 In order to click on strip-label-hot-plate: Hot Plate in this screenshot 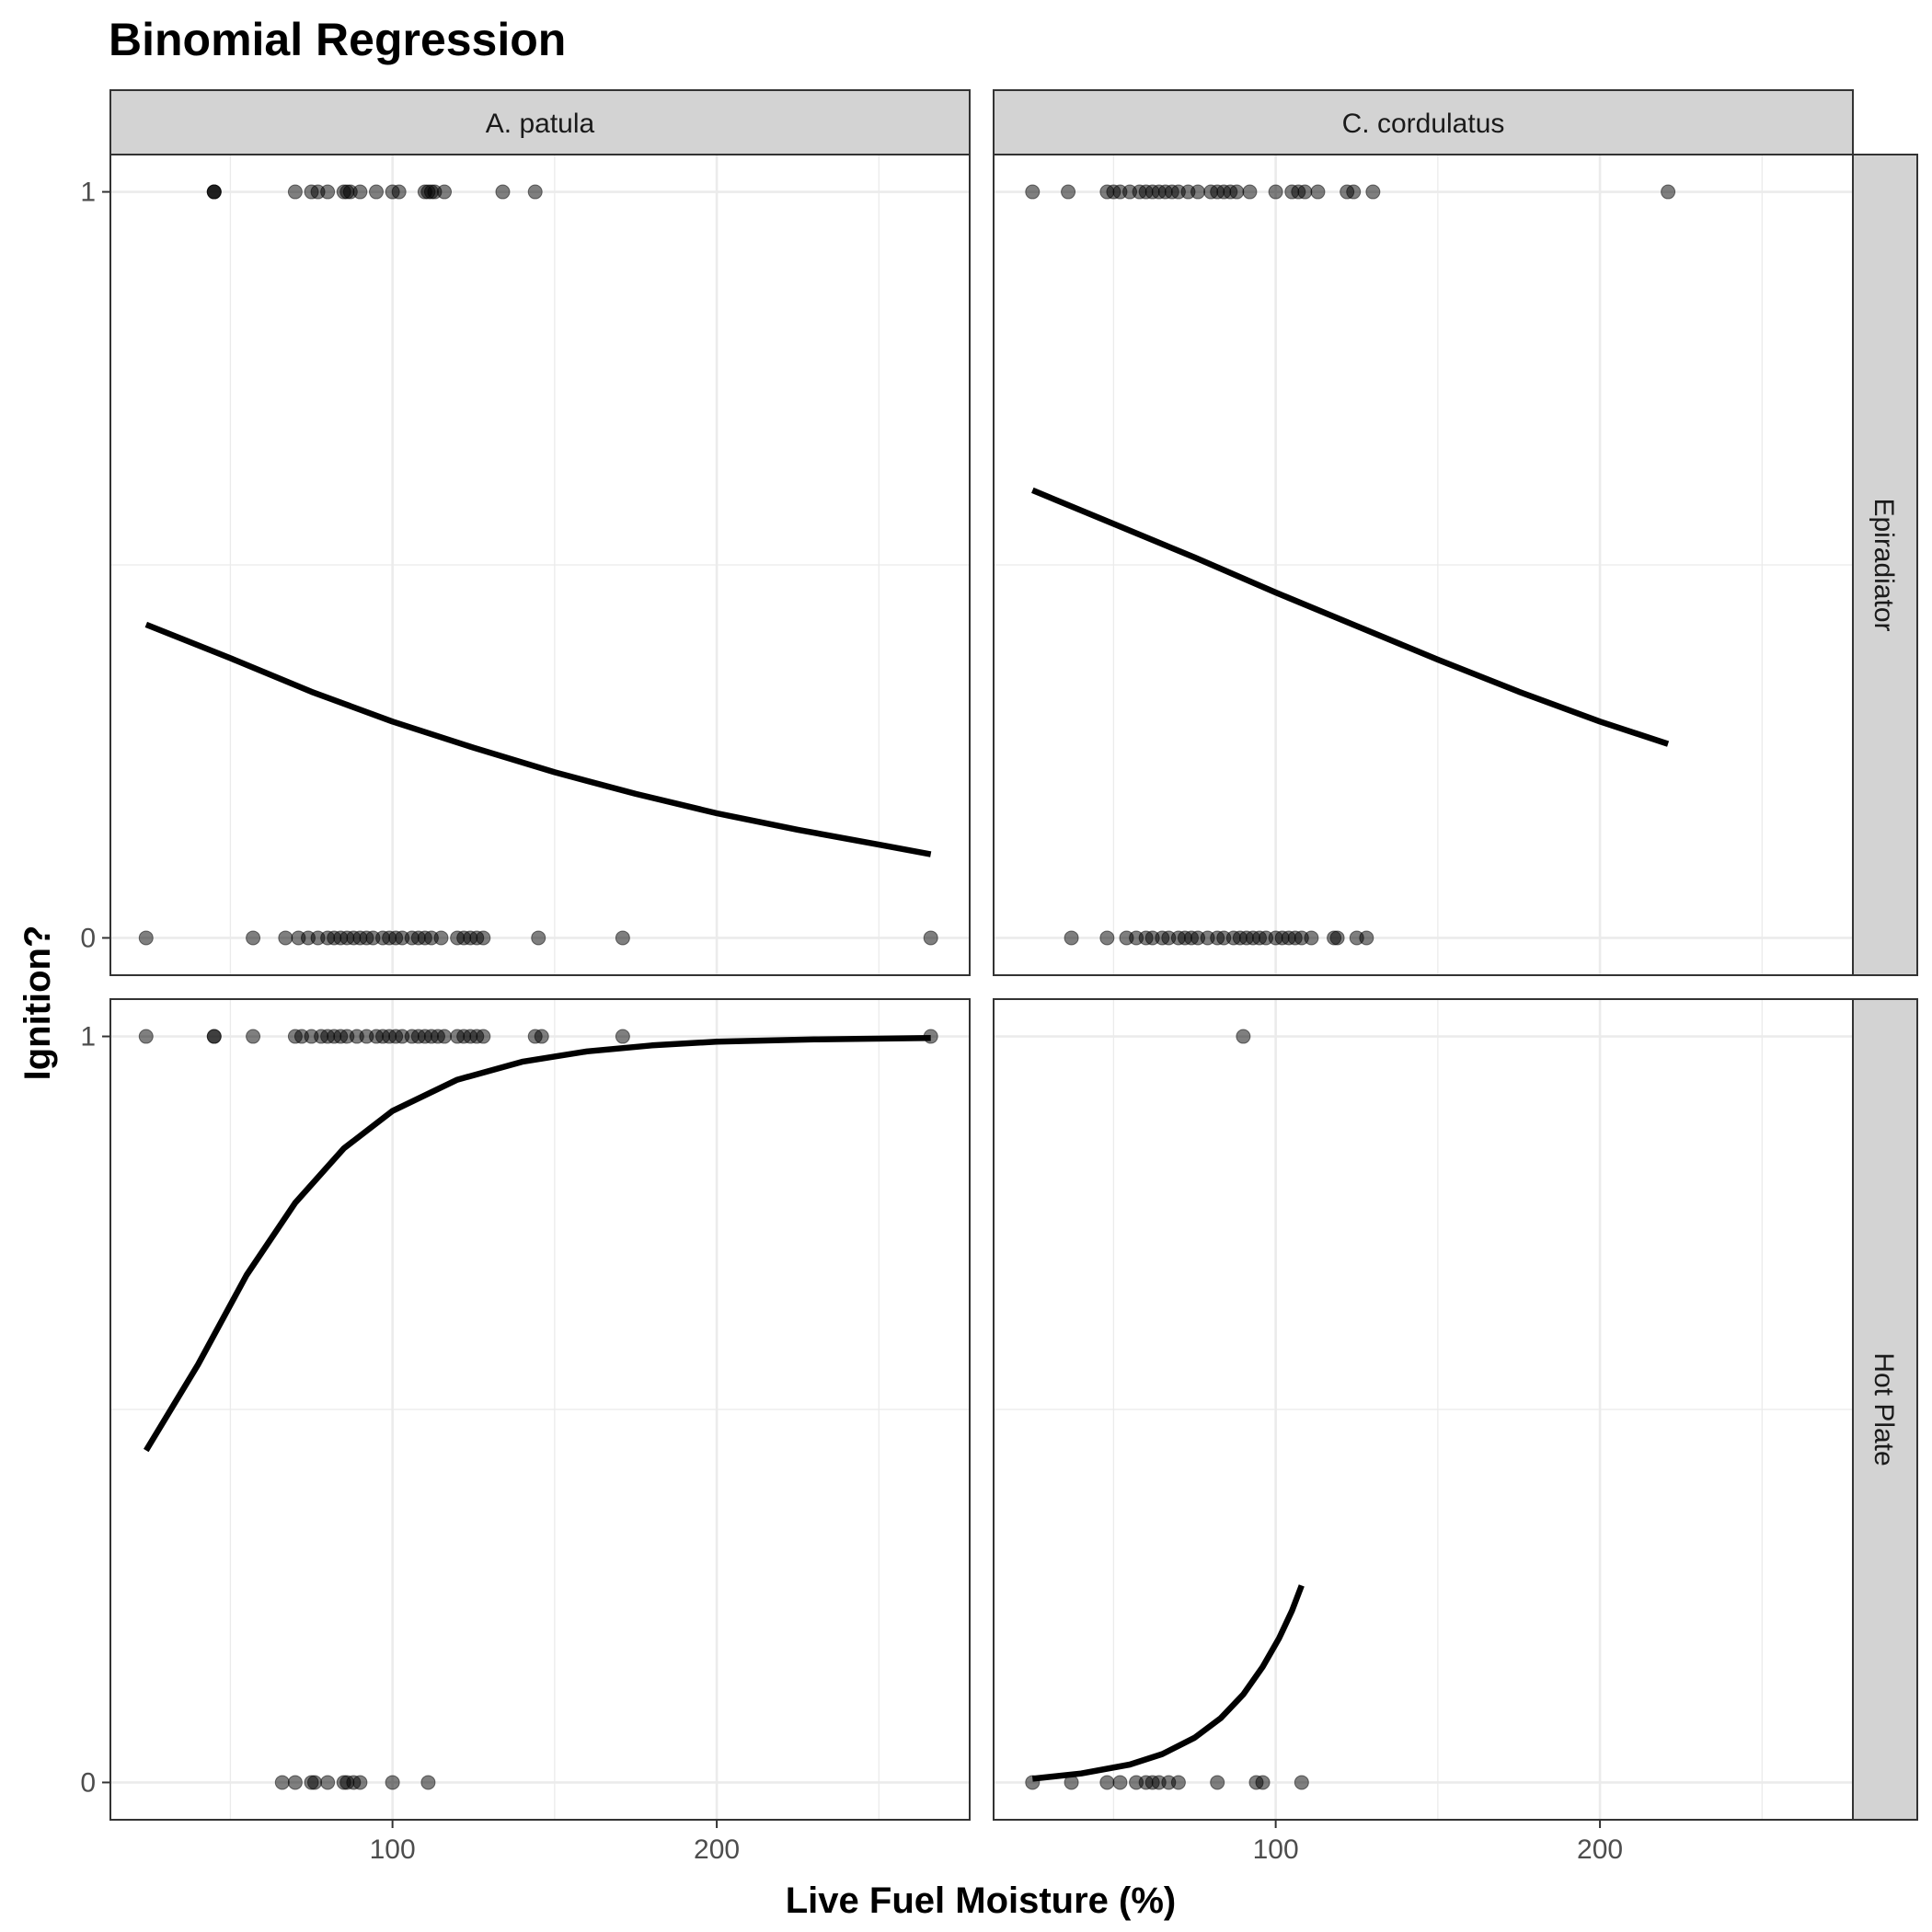, I will do `click(1884, 1409)`.